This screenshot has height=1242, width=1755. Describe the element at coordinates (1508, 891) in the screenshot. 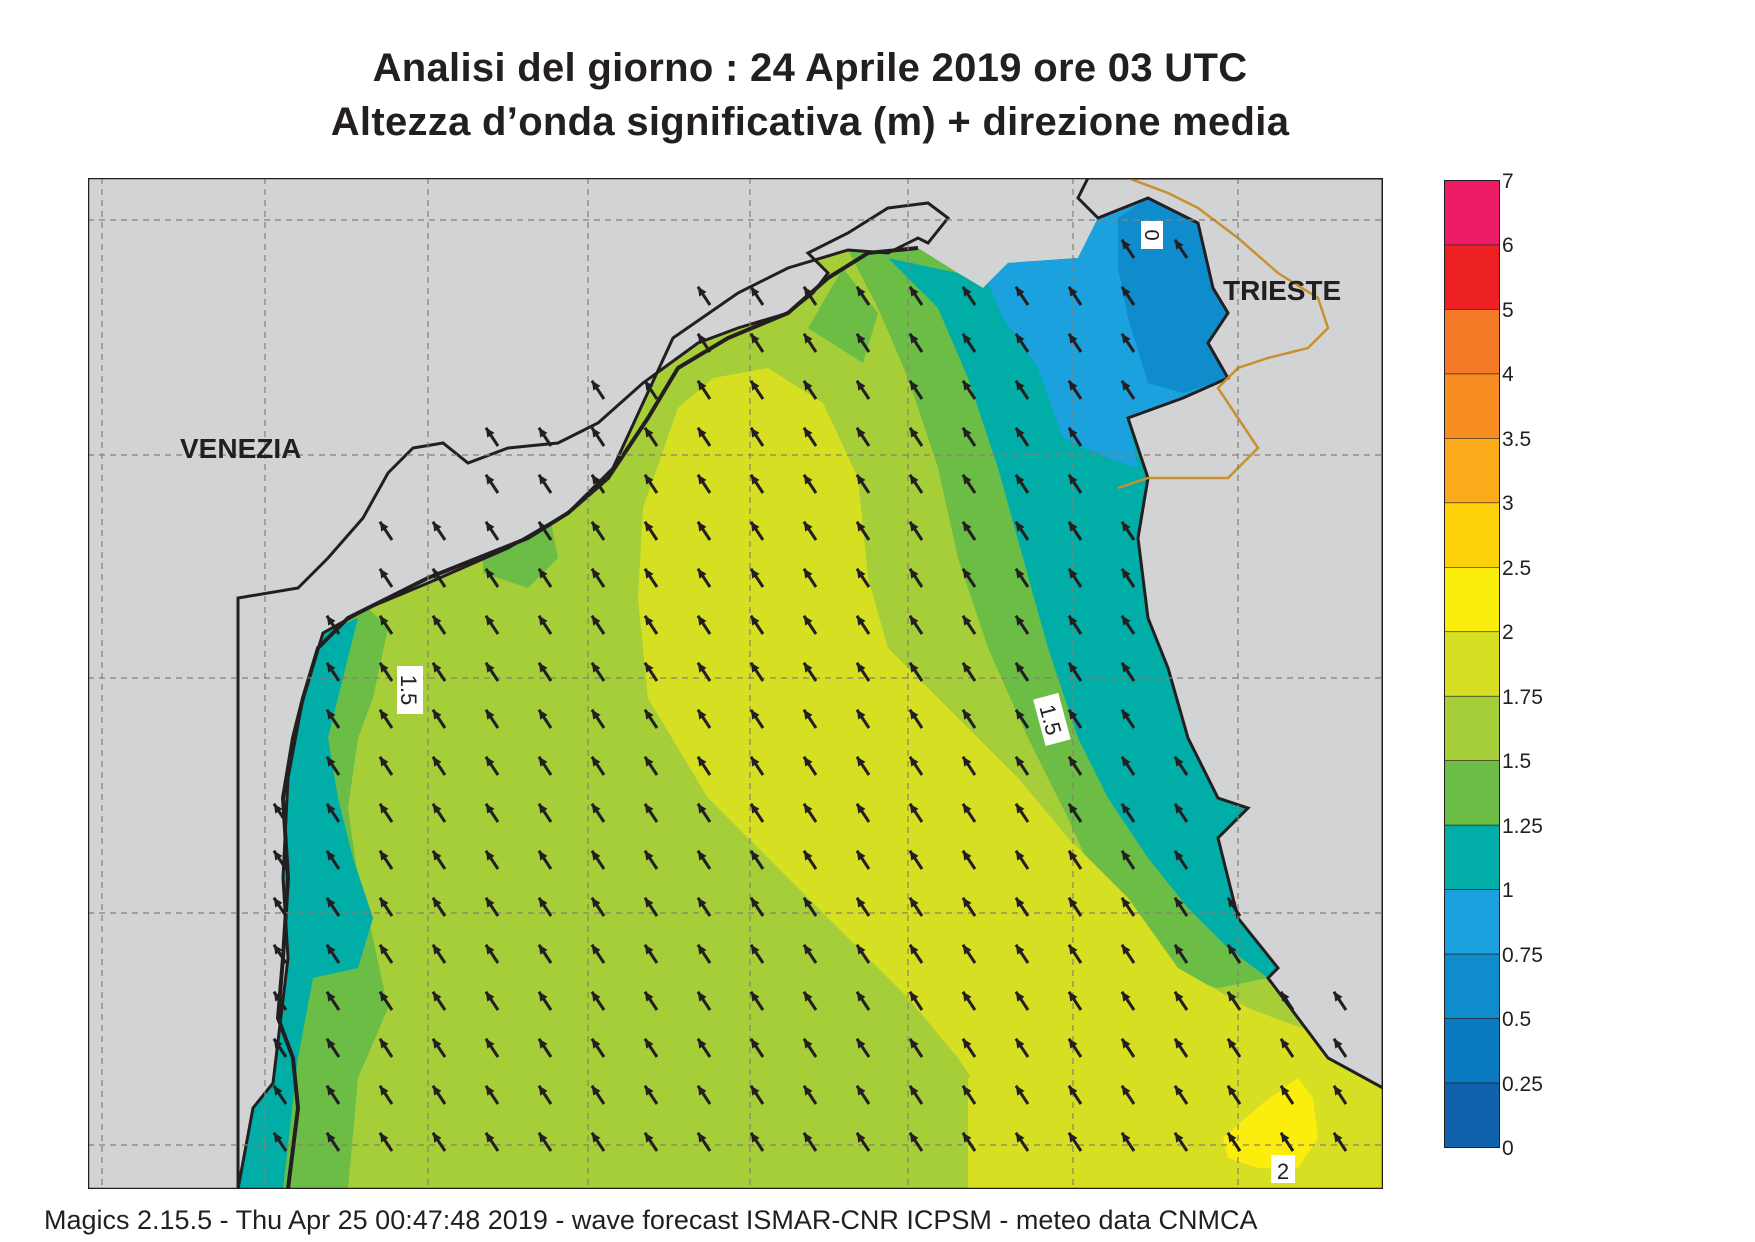

I see `legend-level-label: 1` at that location.